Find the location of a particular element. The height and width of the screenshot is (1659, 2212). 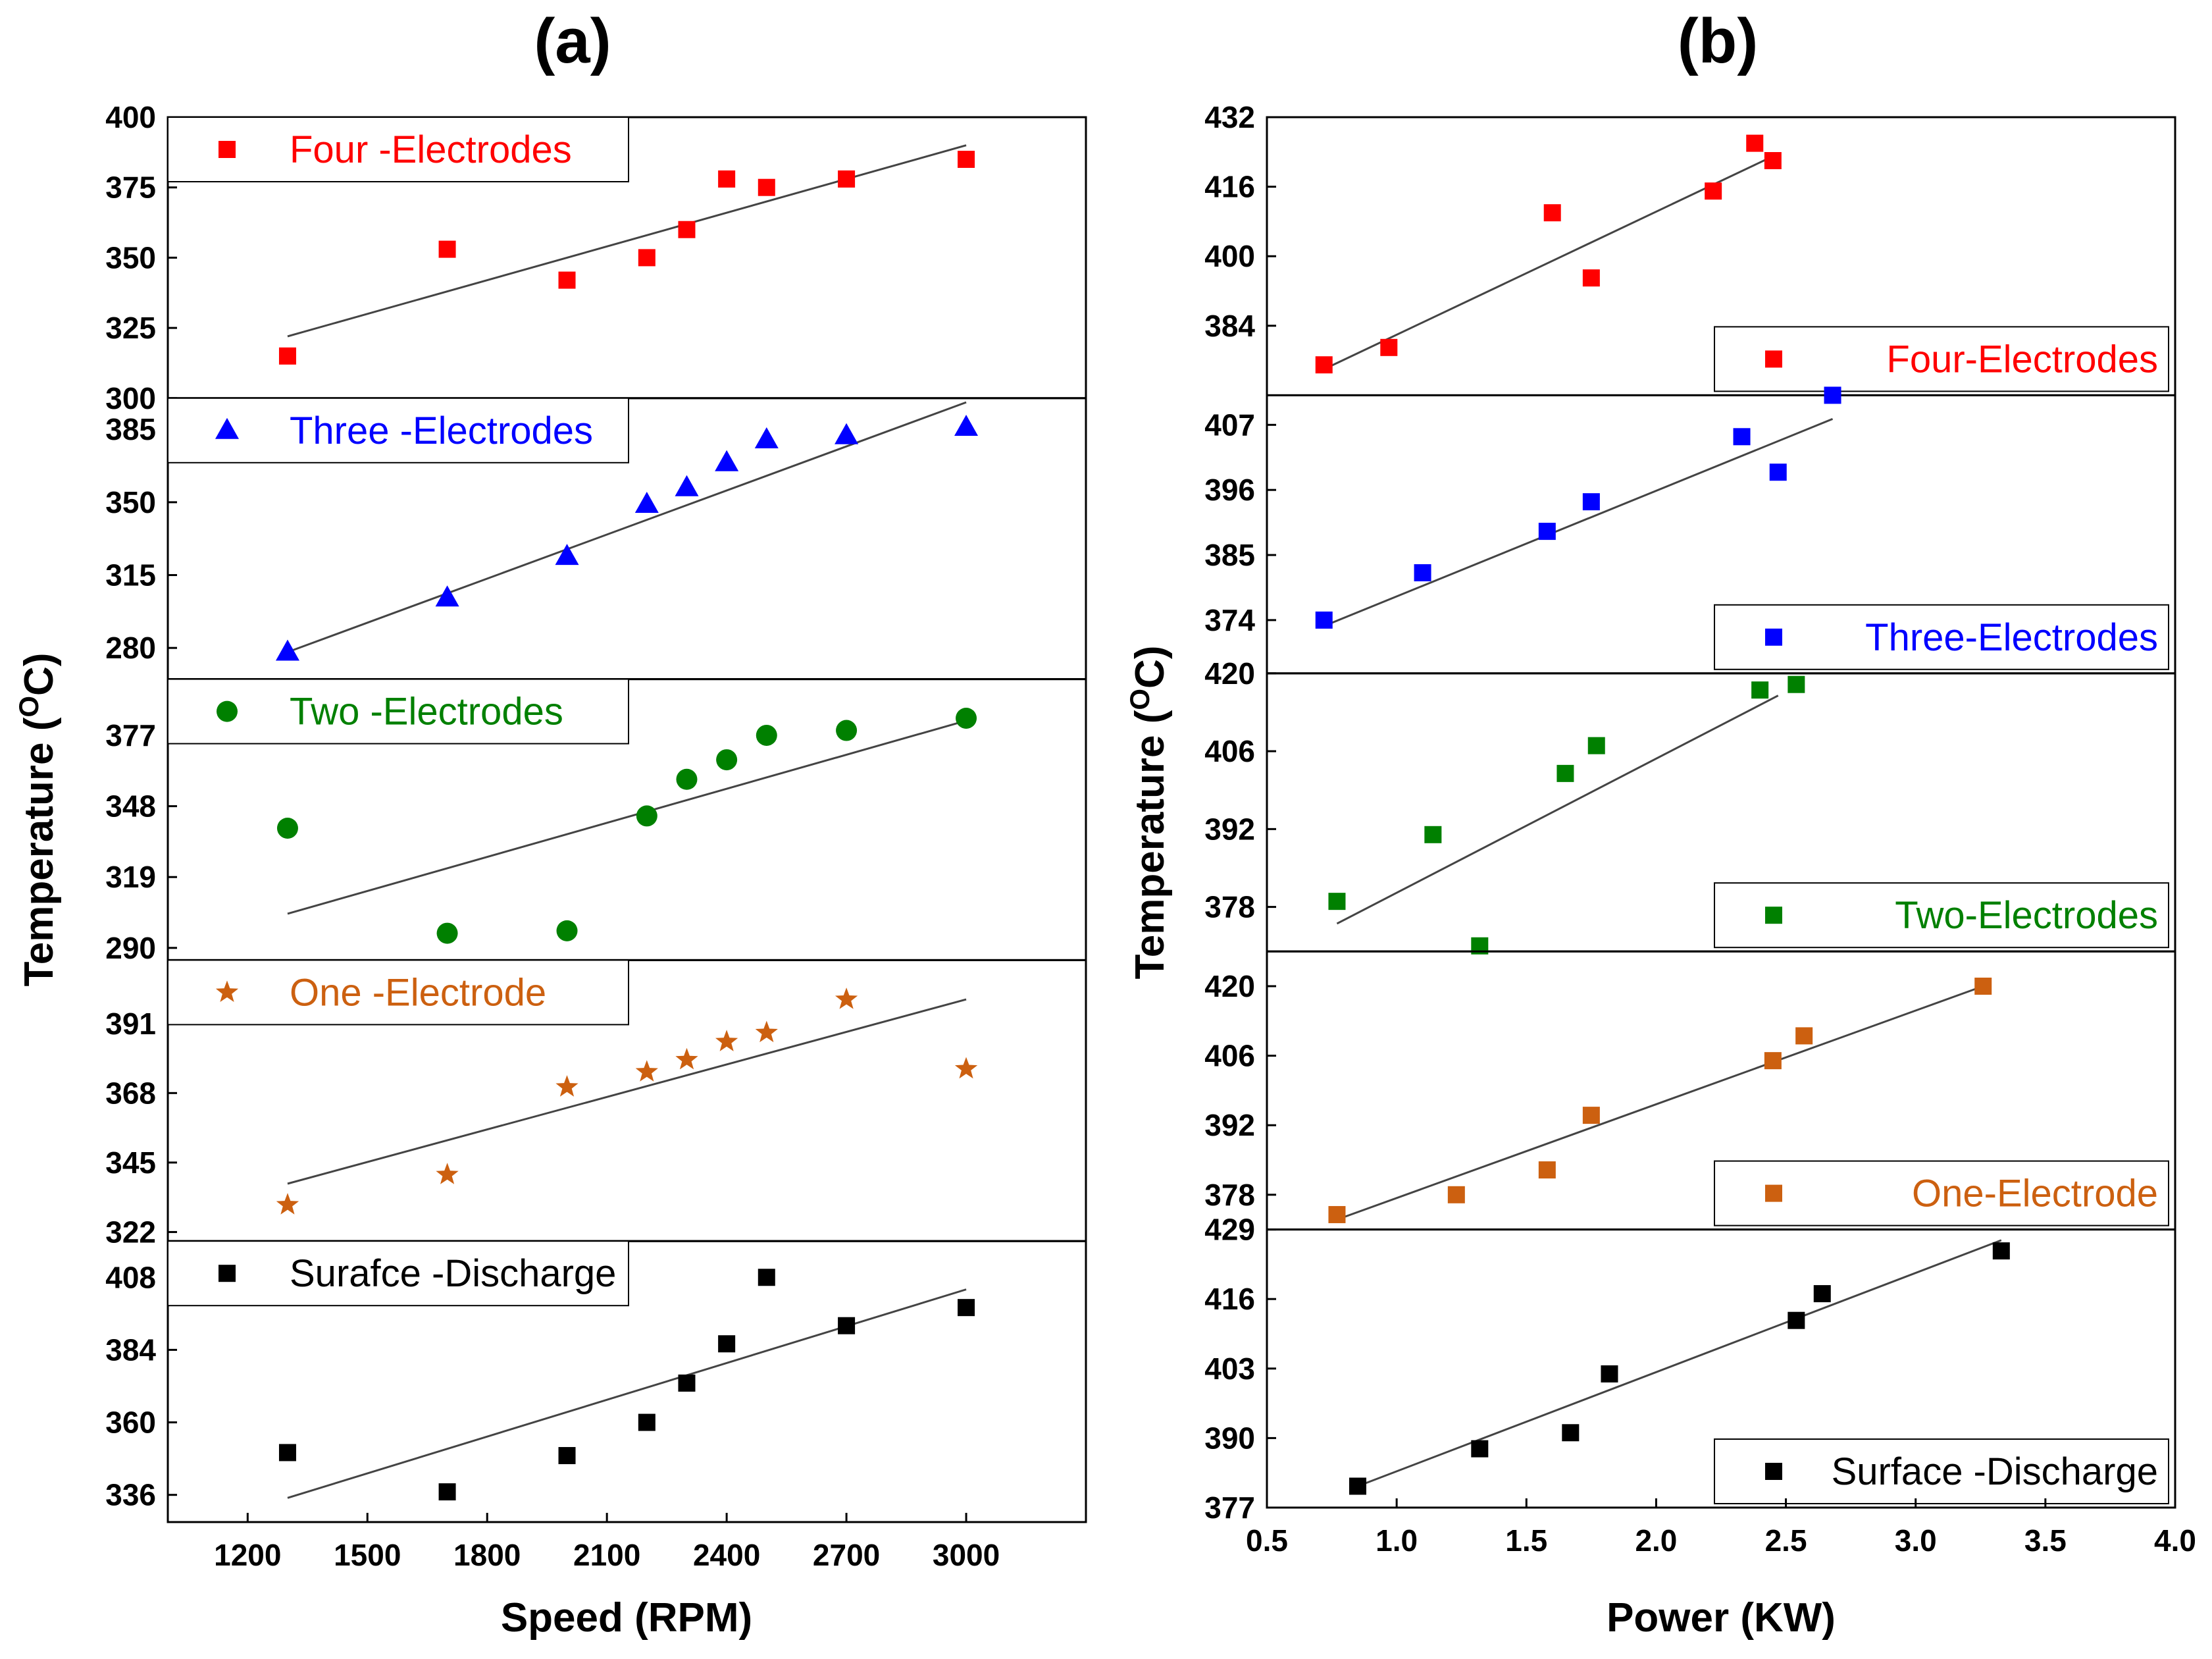

x-tick-label: 3.0 is located at coordinates (1916, 1540).